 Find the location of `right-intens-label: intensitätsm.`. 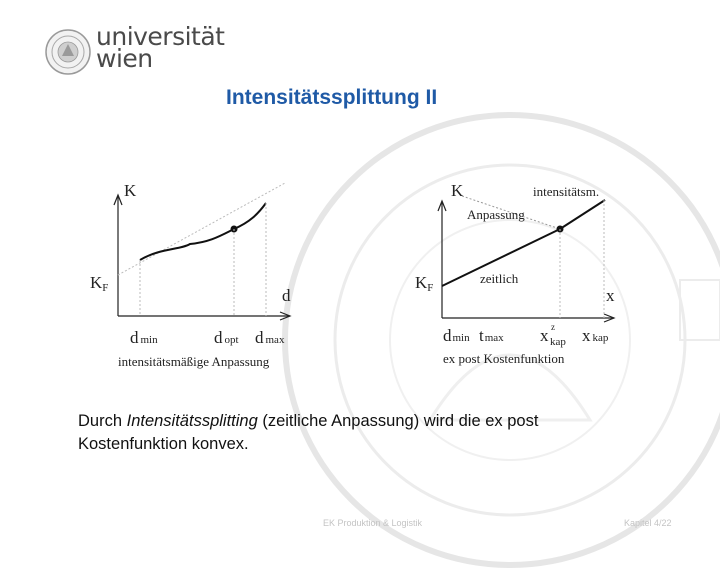

right-intens-label: intensitätsm. is located at coordinates (566, 191).